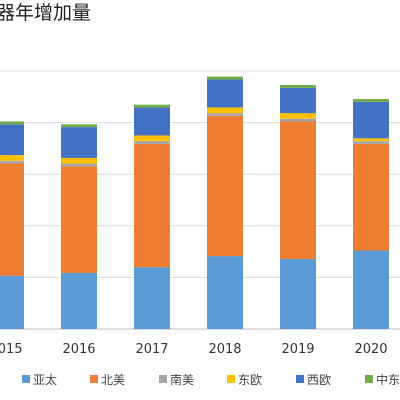  Describe the element at coordinates (151, 349) in the screenshot. I see `x-tick-label: 2017` at that location.